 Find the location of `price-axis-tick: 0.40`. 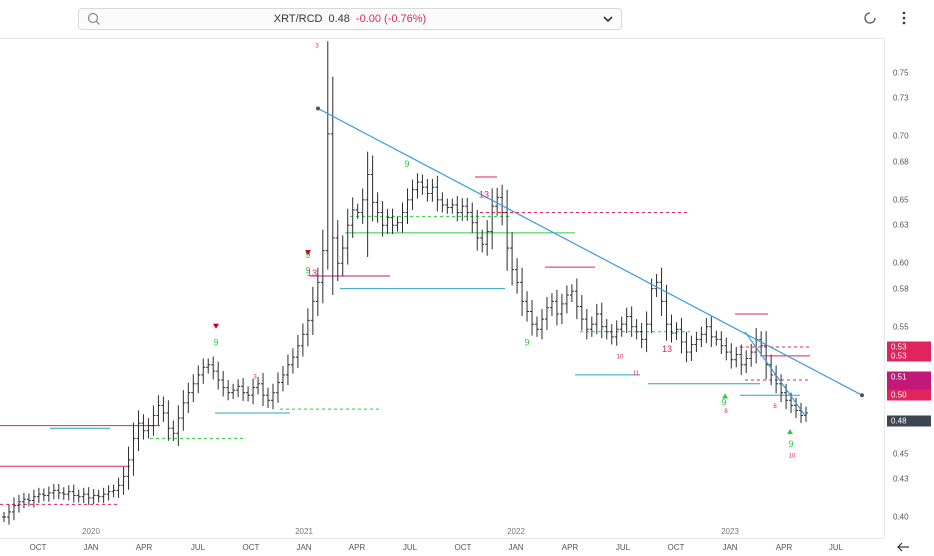

price-axis-tick: 0.40 is located at coordinates (901, 517).